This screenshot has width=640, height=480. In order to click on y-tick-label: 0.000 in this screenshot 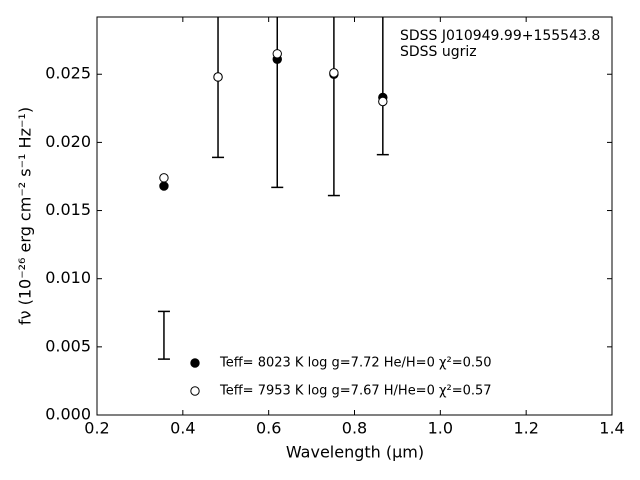, I will do `click(68, 414)`.